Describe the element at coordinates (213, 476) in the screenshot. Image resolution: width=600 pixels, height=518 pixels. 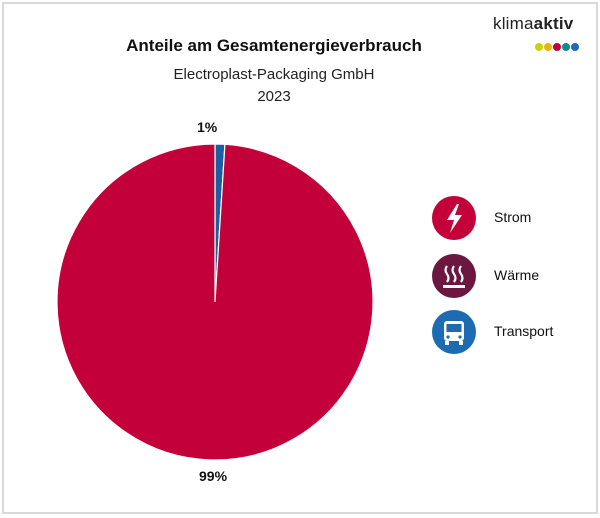
I see `slice-label-strom: 99%` at that location.